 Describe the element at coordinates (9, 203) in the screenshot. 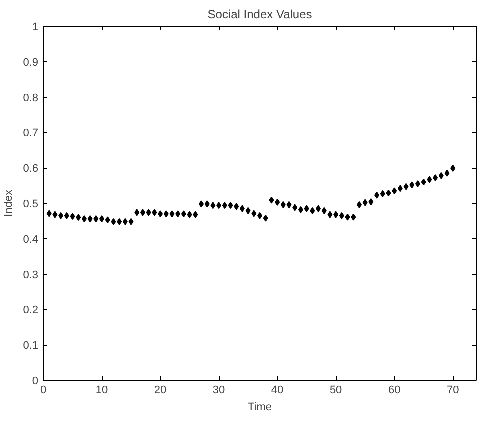

I see `y-axis-title: Index` at that location.